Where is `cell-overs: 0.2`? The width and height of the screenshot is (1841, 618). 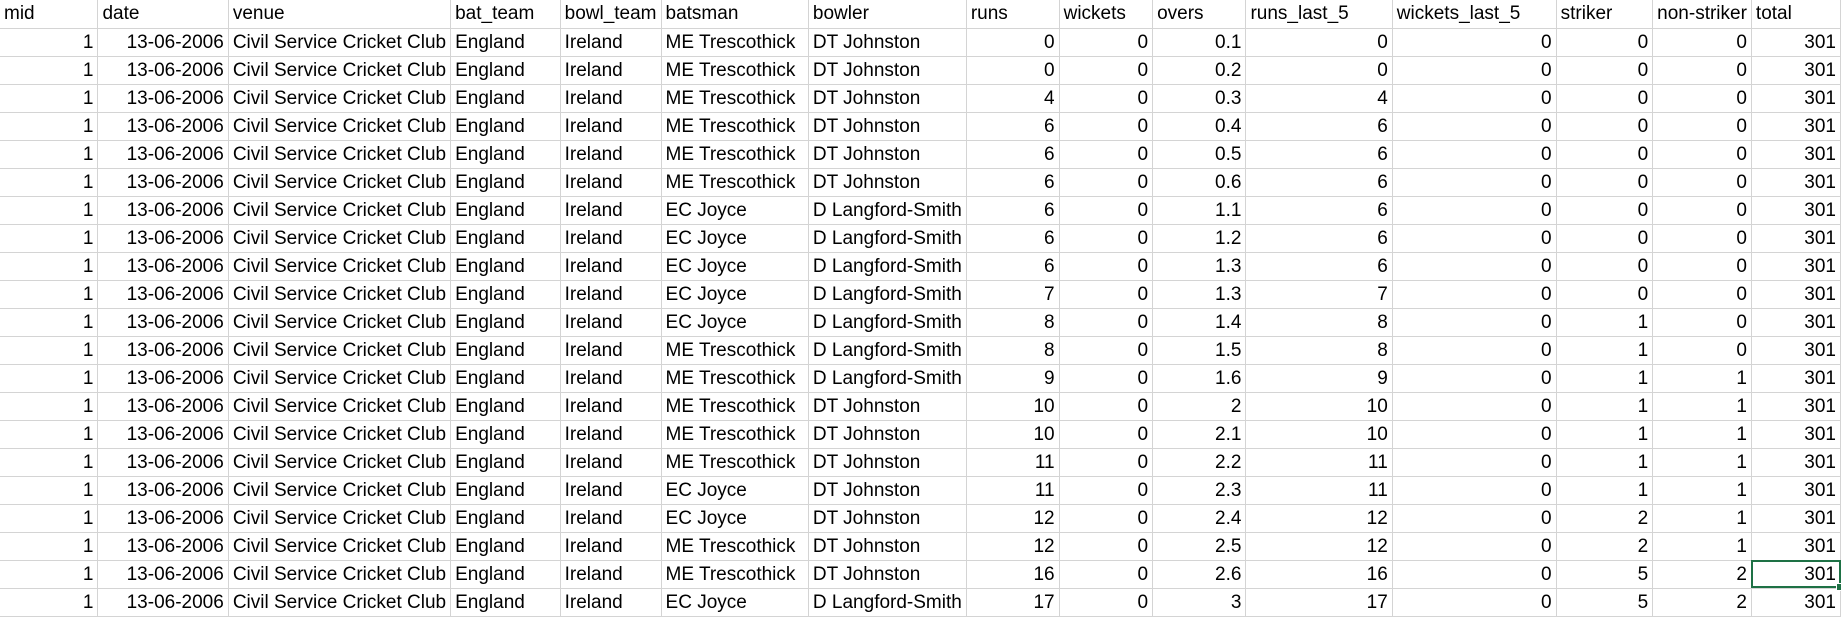 cell-overs: 0.2 is located at coordinates (1199, 70).